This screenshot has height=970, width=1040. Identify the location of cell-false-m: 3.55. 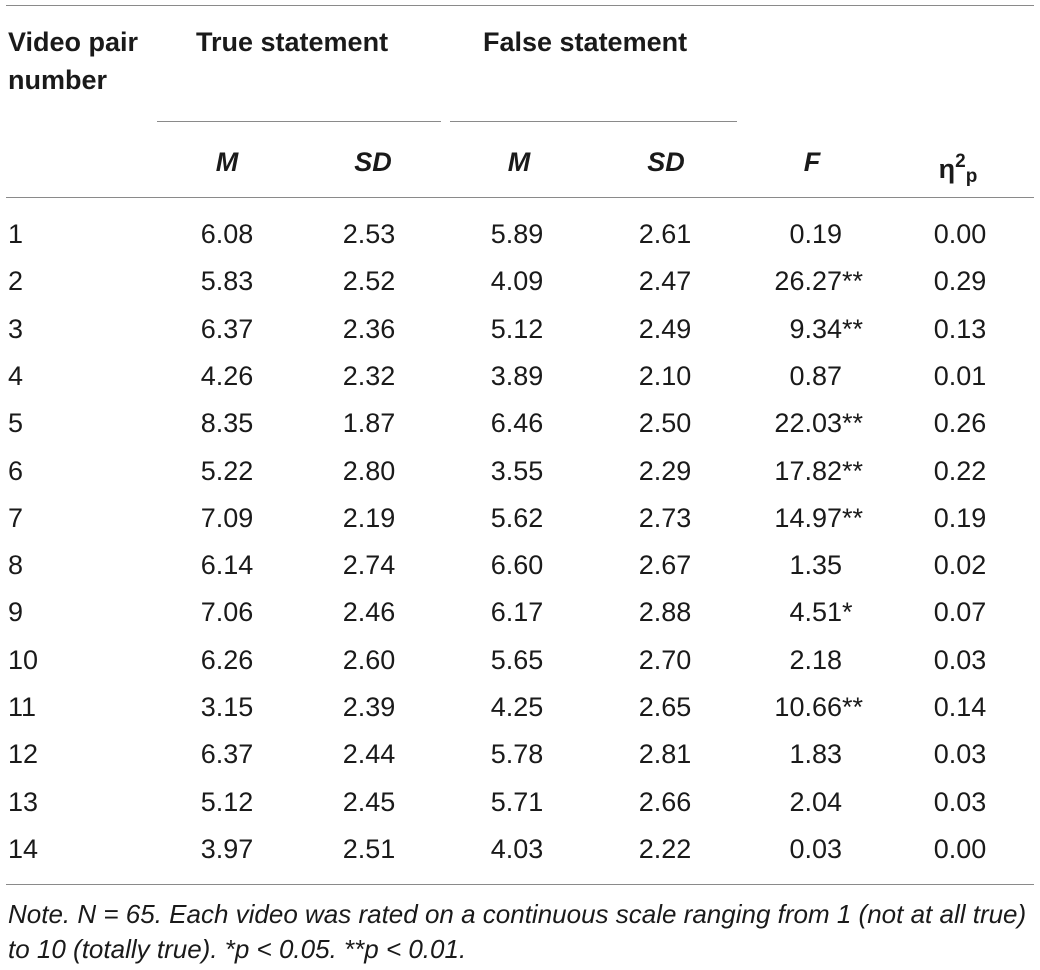
(517, 470).